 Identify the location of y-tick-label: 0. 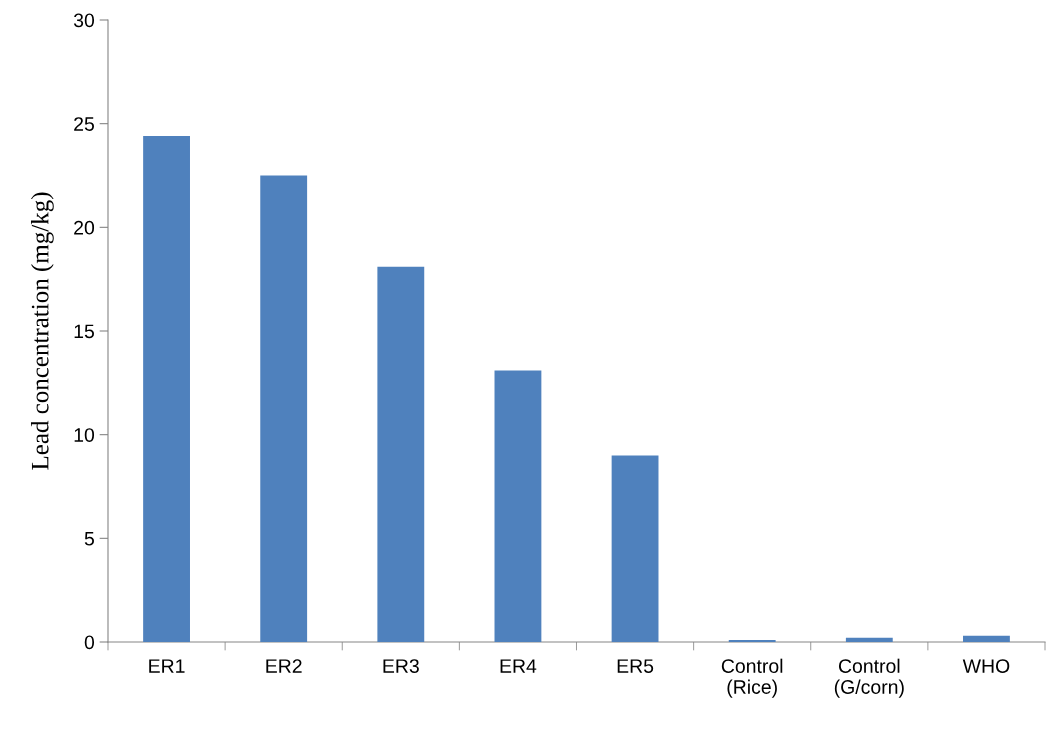
(89, 642).